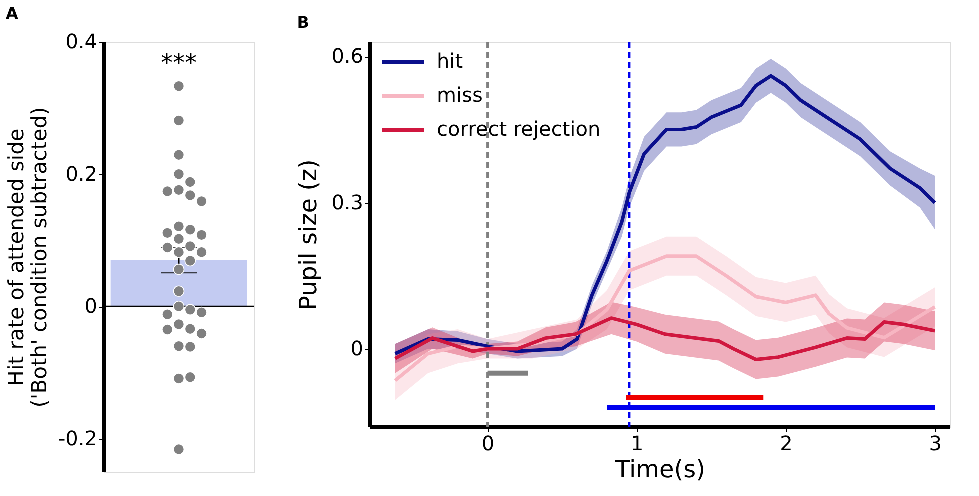 This screenshot has height=496, width=979. Describe the element at coordinates (179, 63) in the screenshot. I see `annotation: ***` at that location.